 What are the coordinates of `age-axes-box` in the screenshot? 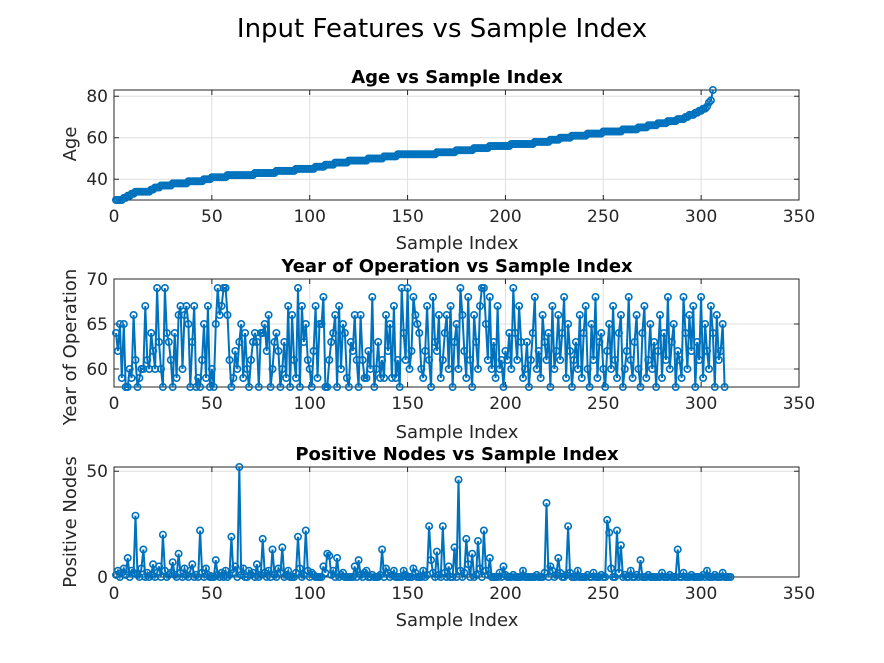 It's located at (456, 145).